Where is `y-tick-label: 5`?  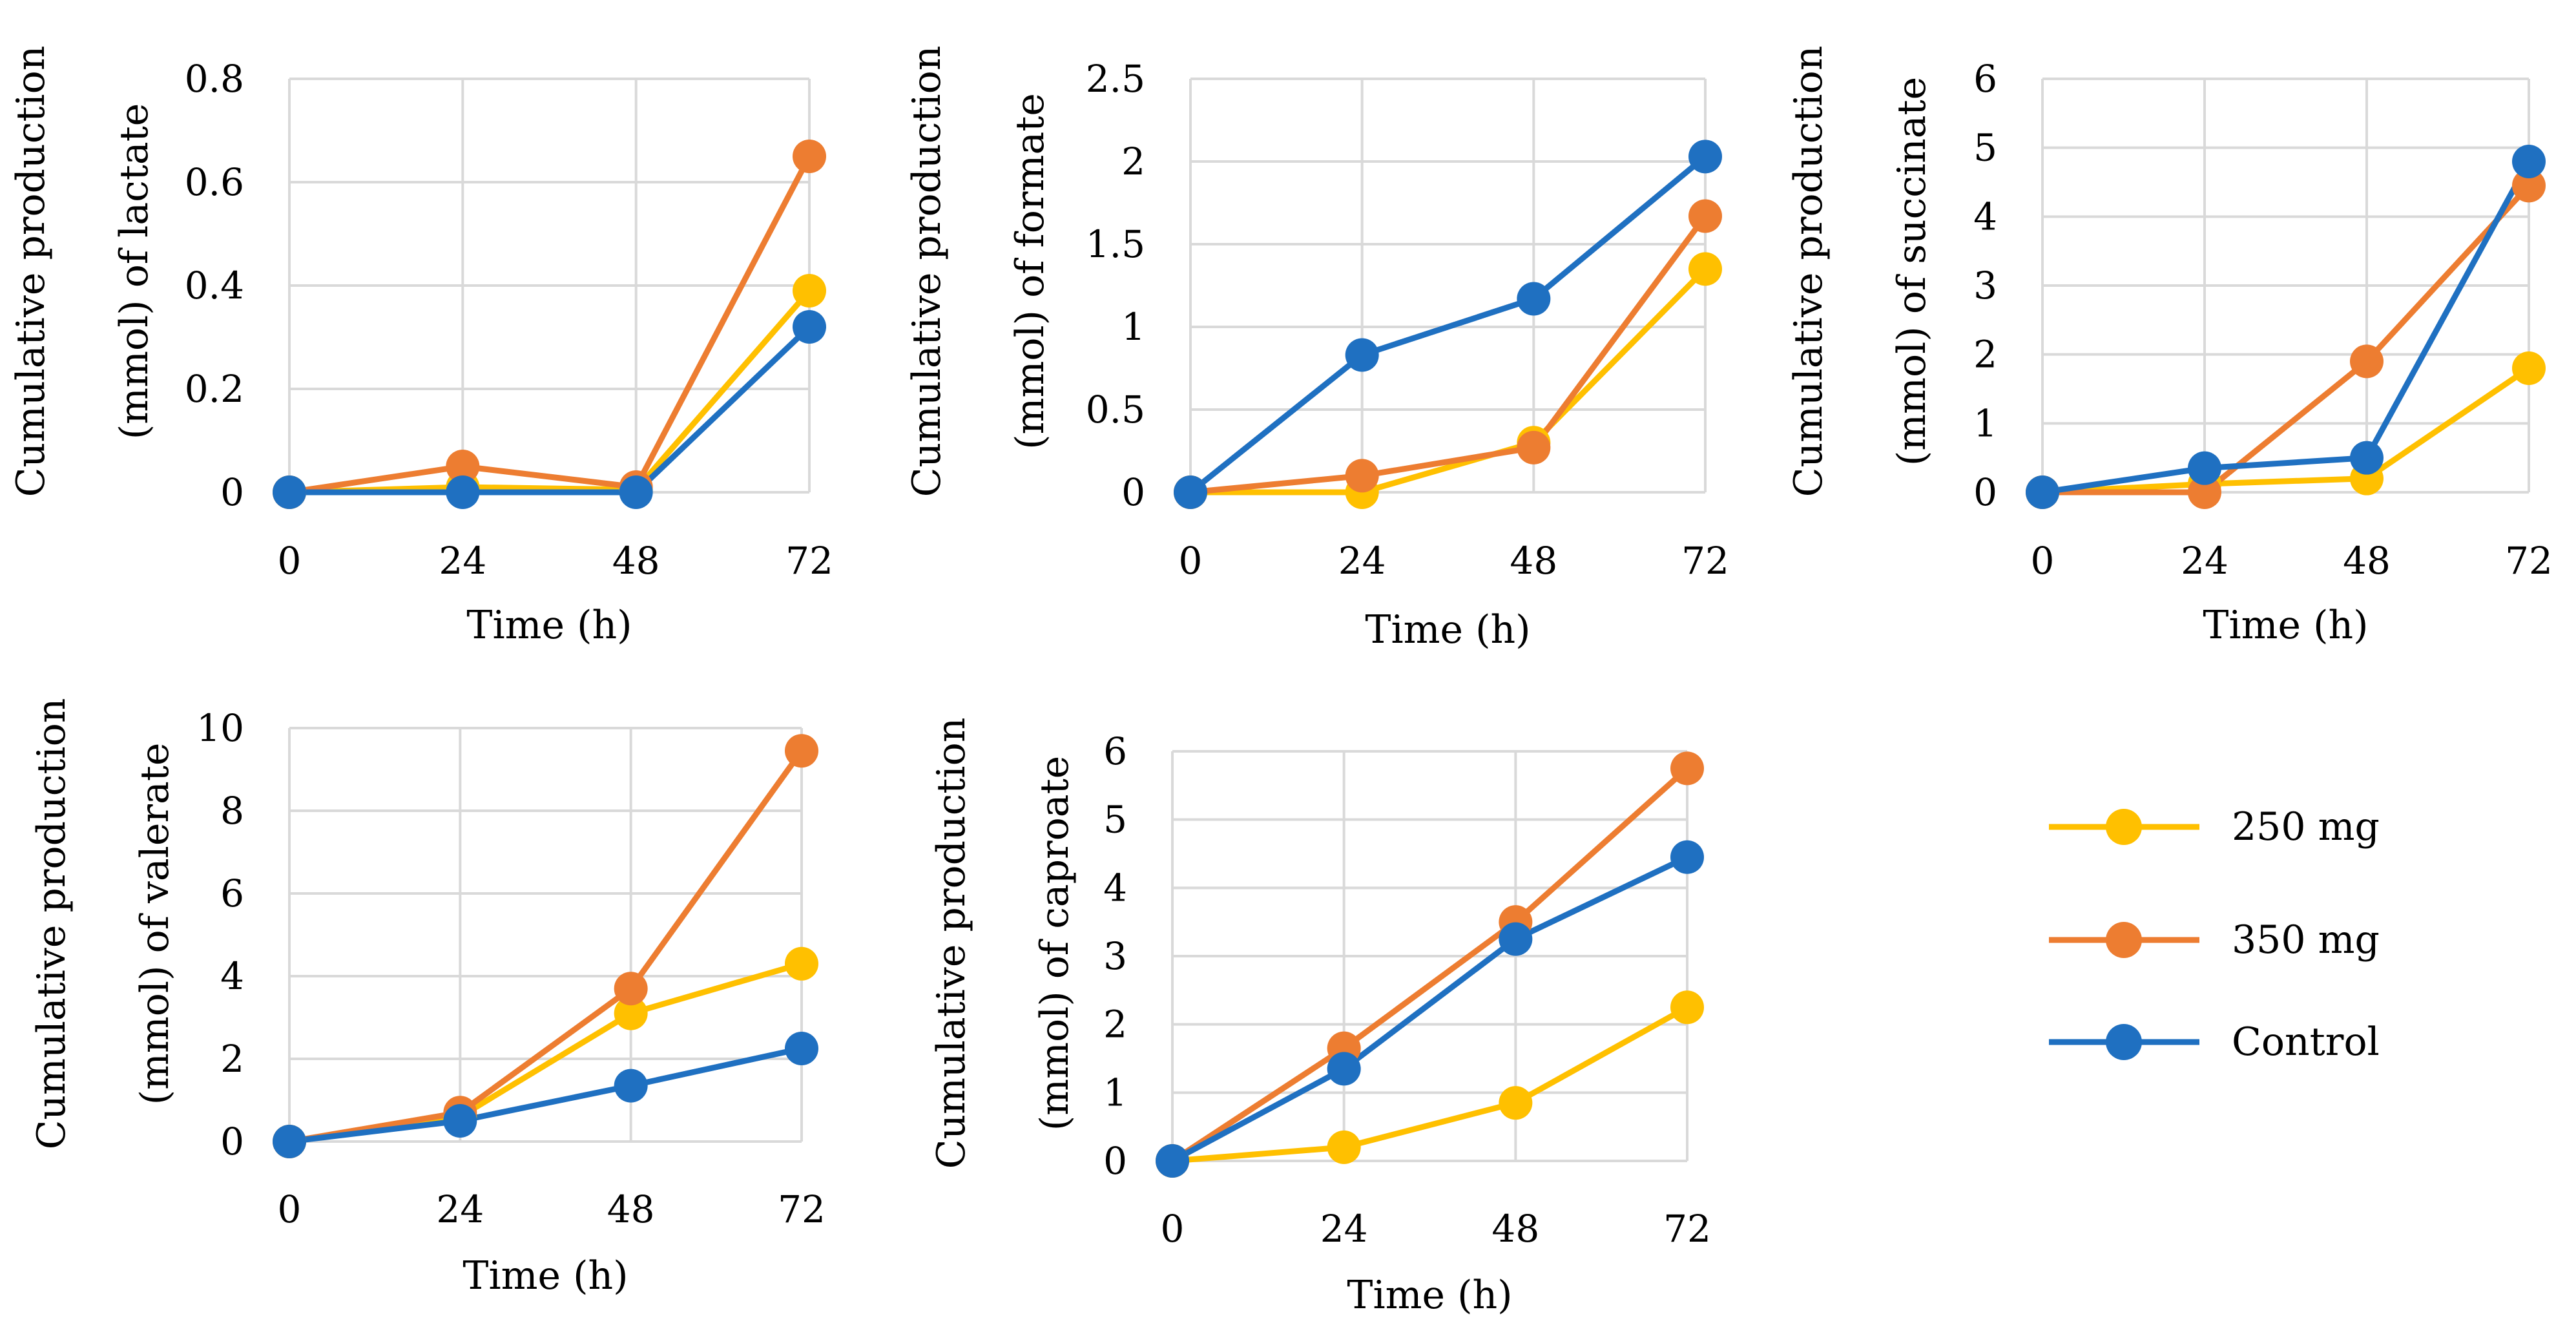 y-tick-label: 5 is located at coordinates (1115, 820).